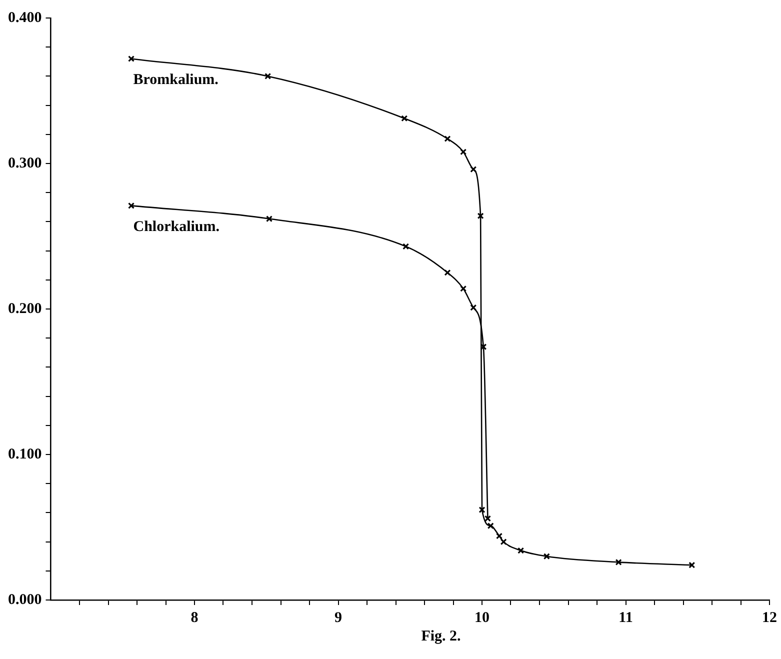 This screenshot has height=659, width=781. What do you see at coordinates (194, 618) in the screenshot?
I see `x-tick-label: 8` at bounding box center [194, 618].